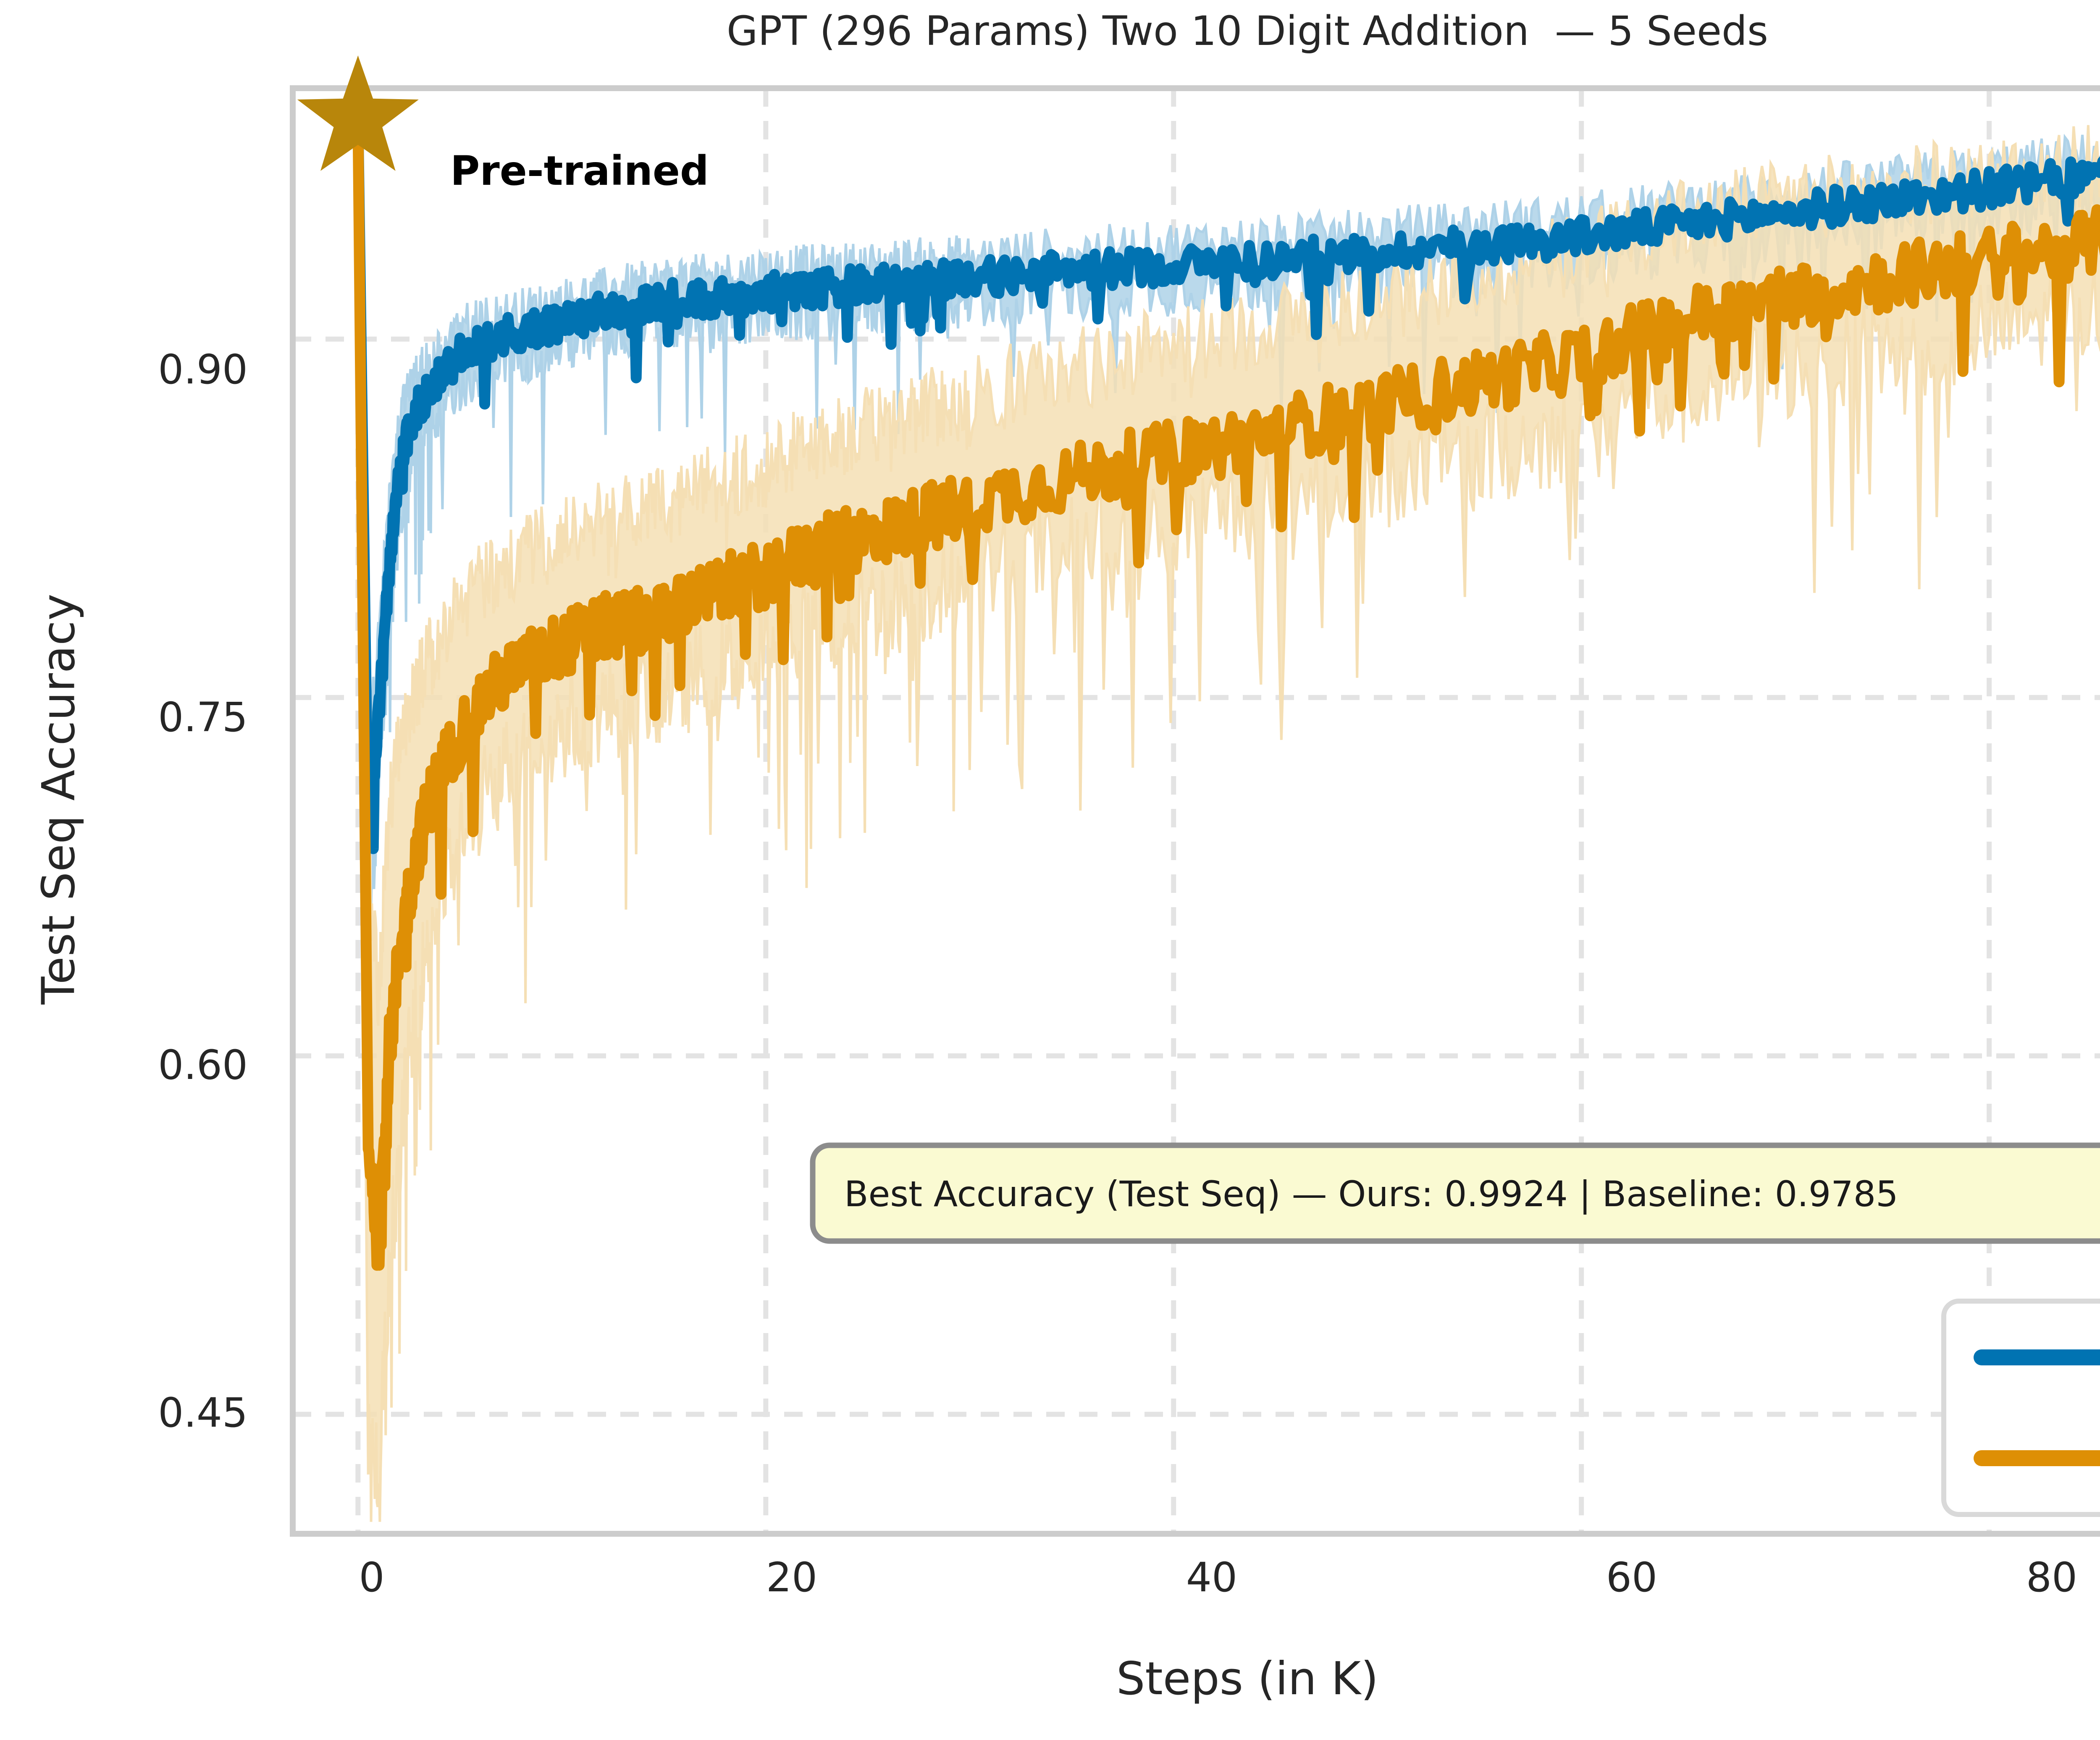 The image size is (2100, 1740). What do you see at coordinates (203, 369) in the screenshot?
I see `y-tick-label-0: 0.90` at bounding box center [203, 369].